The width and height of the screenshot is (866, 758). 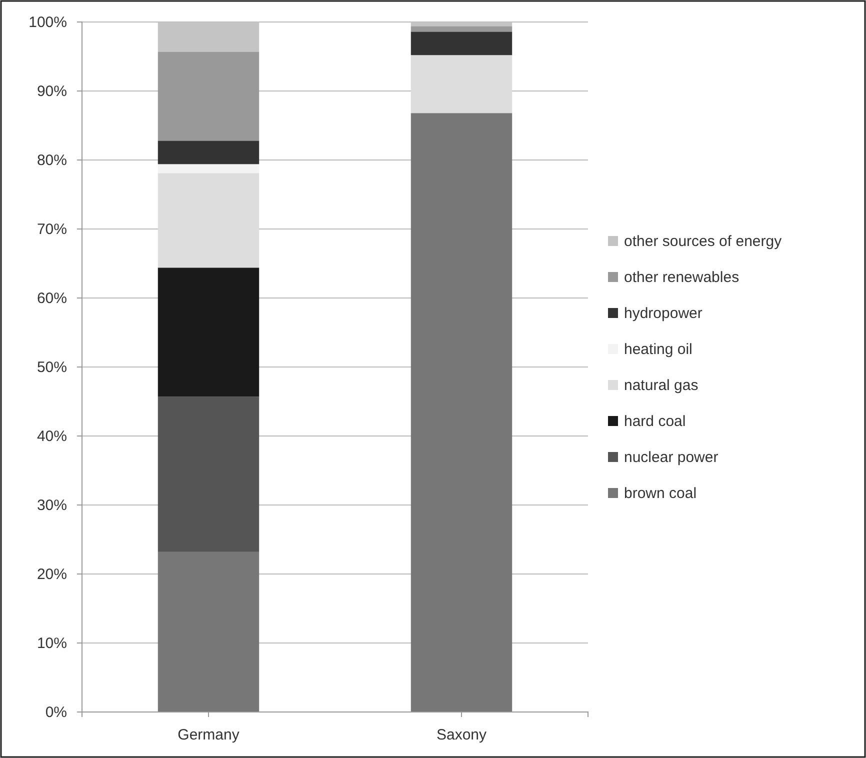 What do you see at coordinates (658, 349) in the screenshot?
I see `legend-label: heating oil` at bounding box center [658, 349].